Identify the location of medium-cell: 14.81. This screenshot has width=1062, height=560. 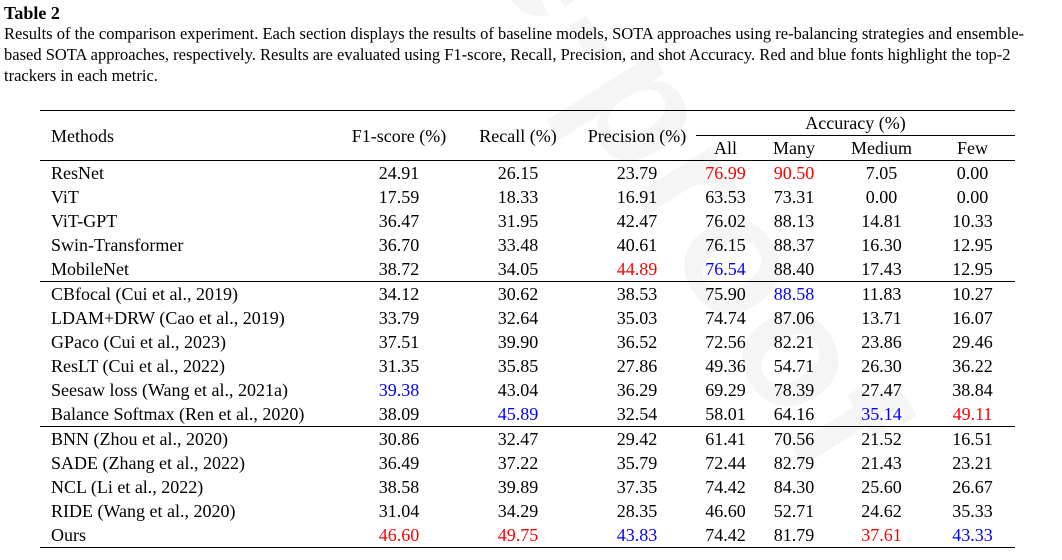
(881, 221).